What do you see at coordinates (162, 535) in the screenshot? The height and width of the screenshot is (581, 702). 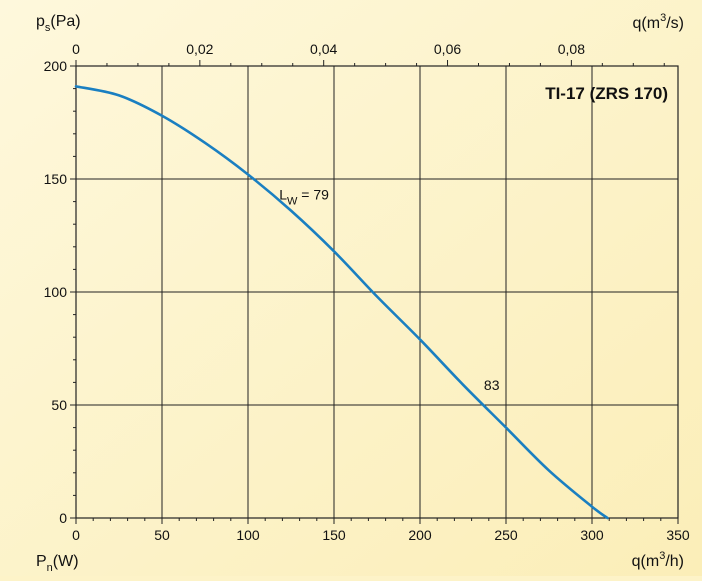 I see `x-tick-label: 50` at bounding box center [162, 535].